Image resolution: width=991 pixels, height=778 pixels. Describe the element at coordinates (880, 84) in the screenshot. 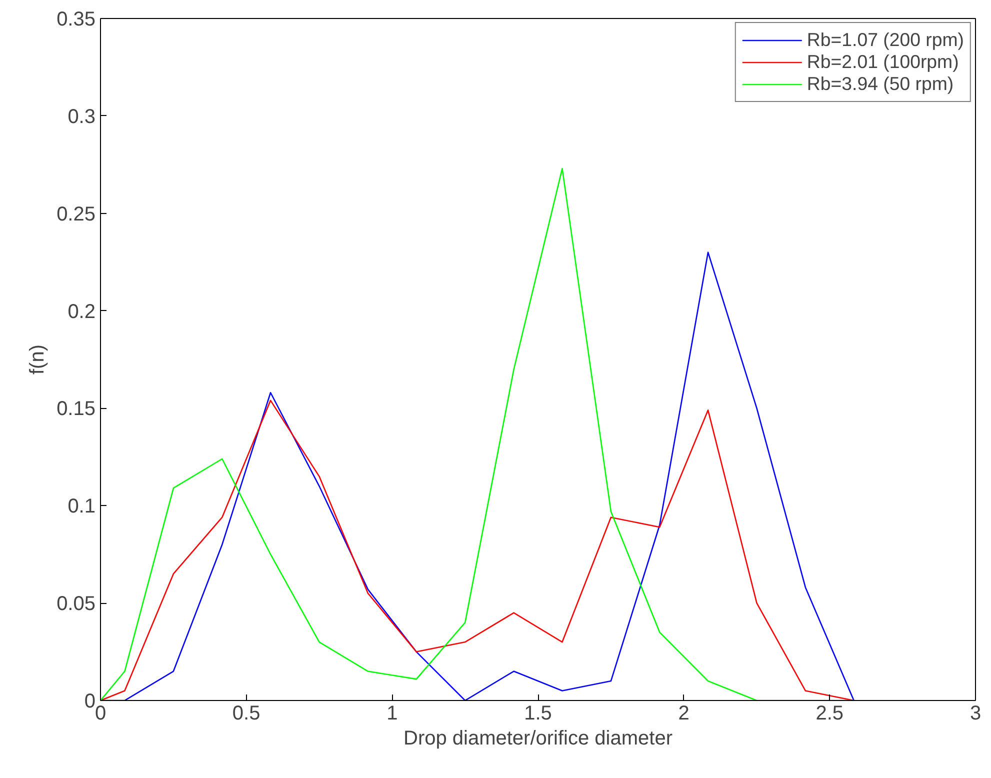

I see `legend-label: Rb=3.94 (50 rpm)` at that location.